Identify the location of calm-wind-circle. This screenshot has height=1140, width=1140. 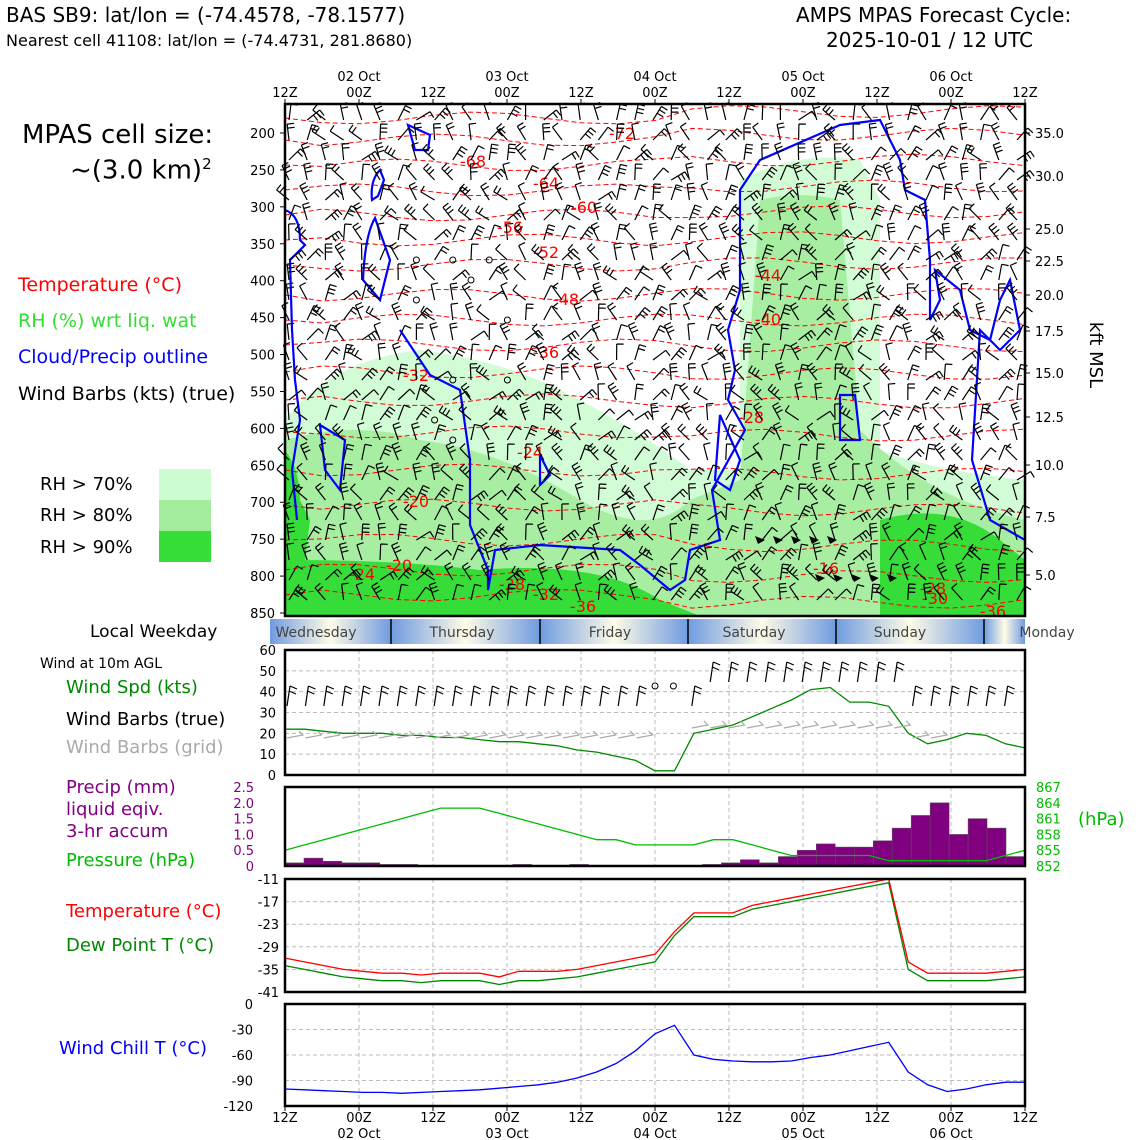
(655, 686).